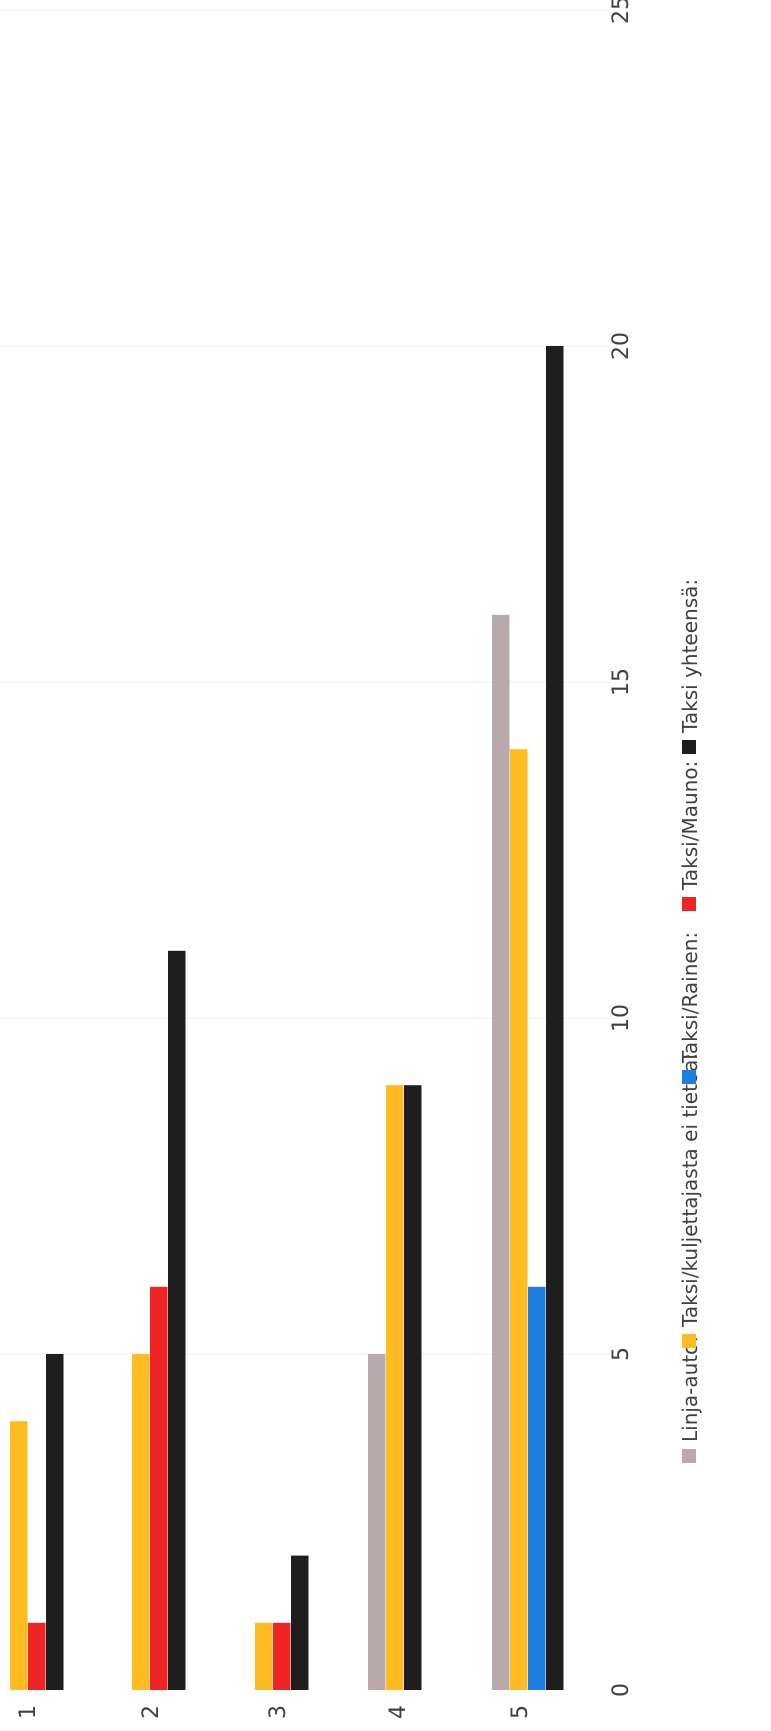 This screenshot has width=771, height=1731. I want to click on x-tick-label: 20, so click(621, 346).